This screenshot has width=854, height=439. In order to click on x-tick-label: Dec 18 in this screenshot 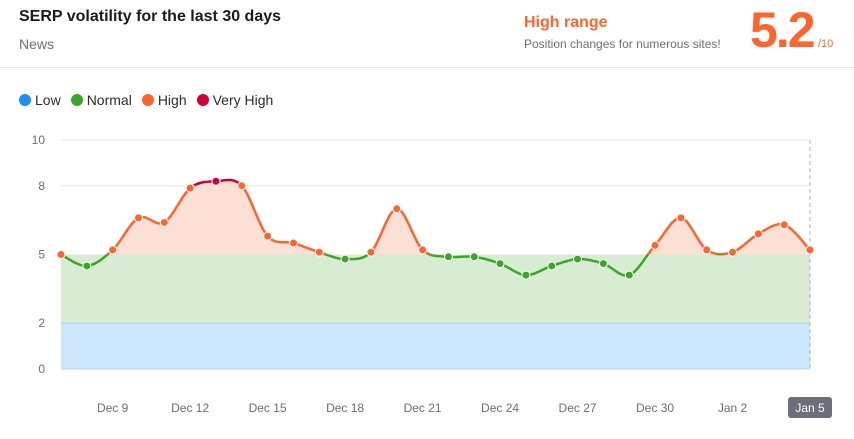, I will do `click(345, 408)`.